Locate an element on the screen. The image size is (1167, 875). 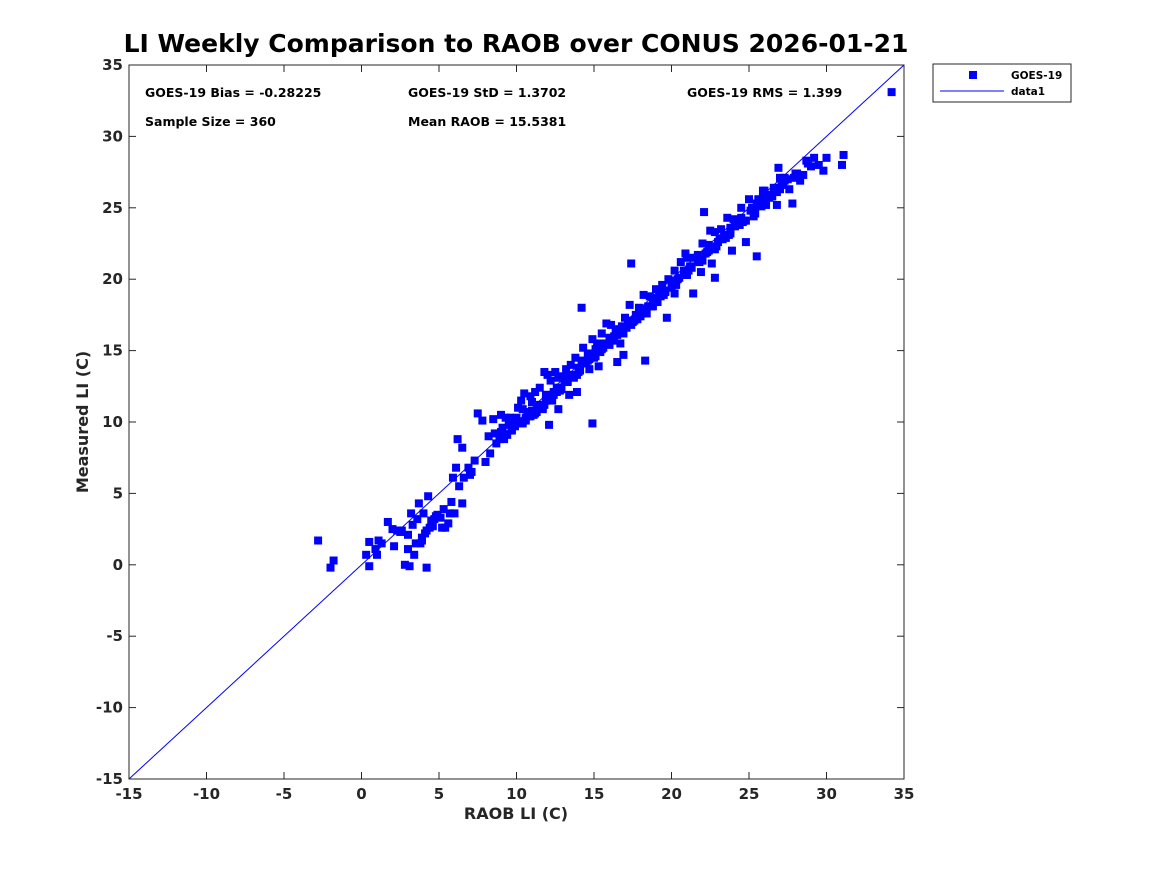
y-tick-label: -15 is located at coordinates (109, 779).